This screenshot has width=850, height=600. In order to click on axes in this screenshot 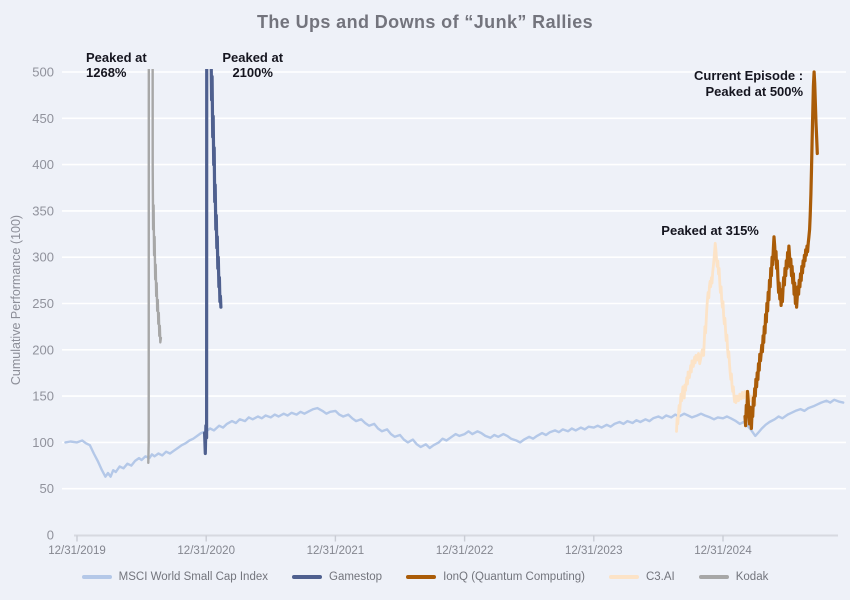, I will do `click(456, 538)`.